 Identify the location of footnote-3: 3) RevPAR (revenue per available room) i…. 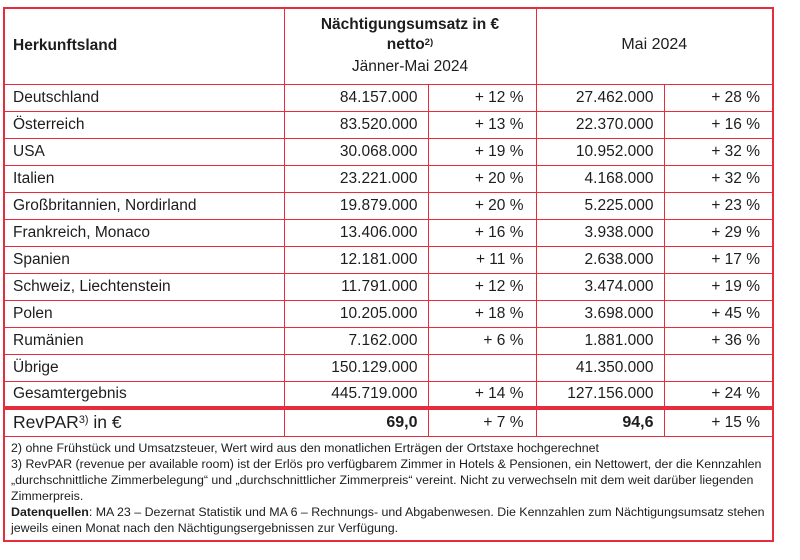
(386, 479).